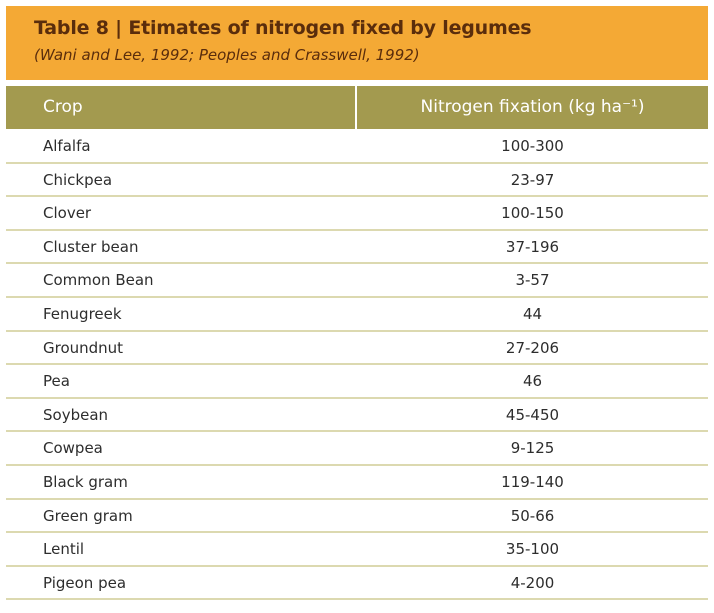 The height and width of the screenshot is (613, 714). I want to click on column-header-nitrogen-label: Nitrogen fixation (kg ha⁻¹), so click(532, 107).